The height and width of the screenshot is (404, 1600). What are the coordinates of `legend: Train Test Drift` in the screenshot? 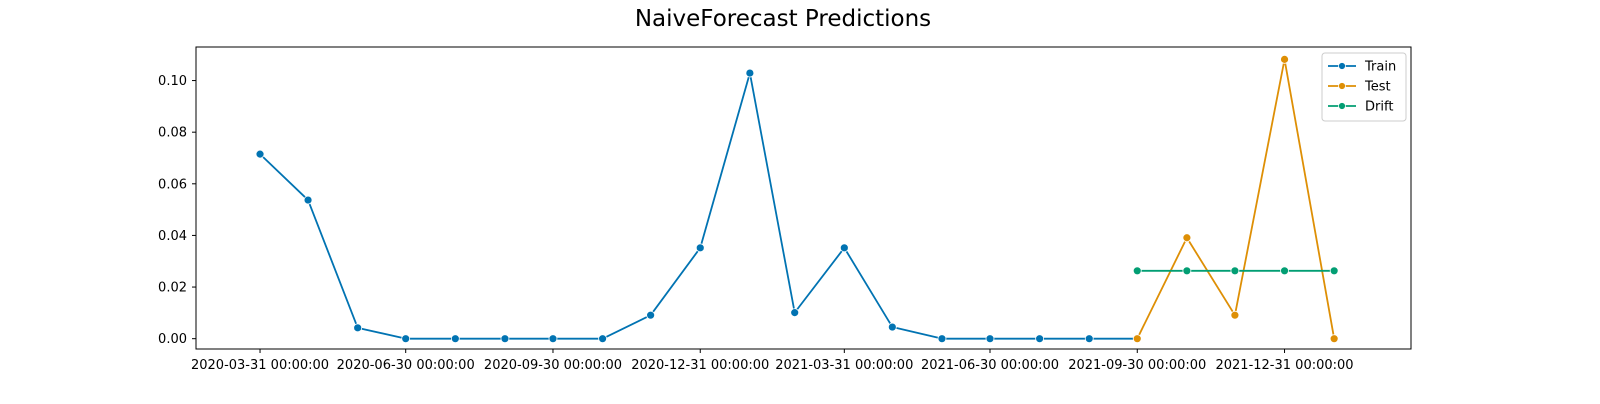 It's located at (1364, 87).